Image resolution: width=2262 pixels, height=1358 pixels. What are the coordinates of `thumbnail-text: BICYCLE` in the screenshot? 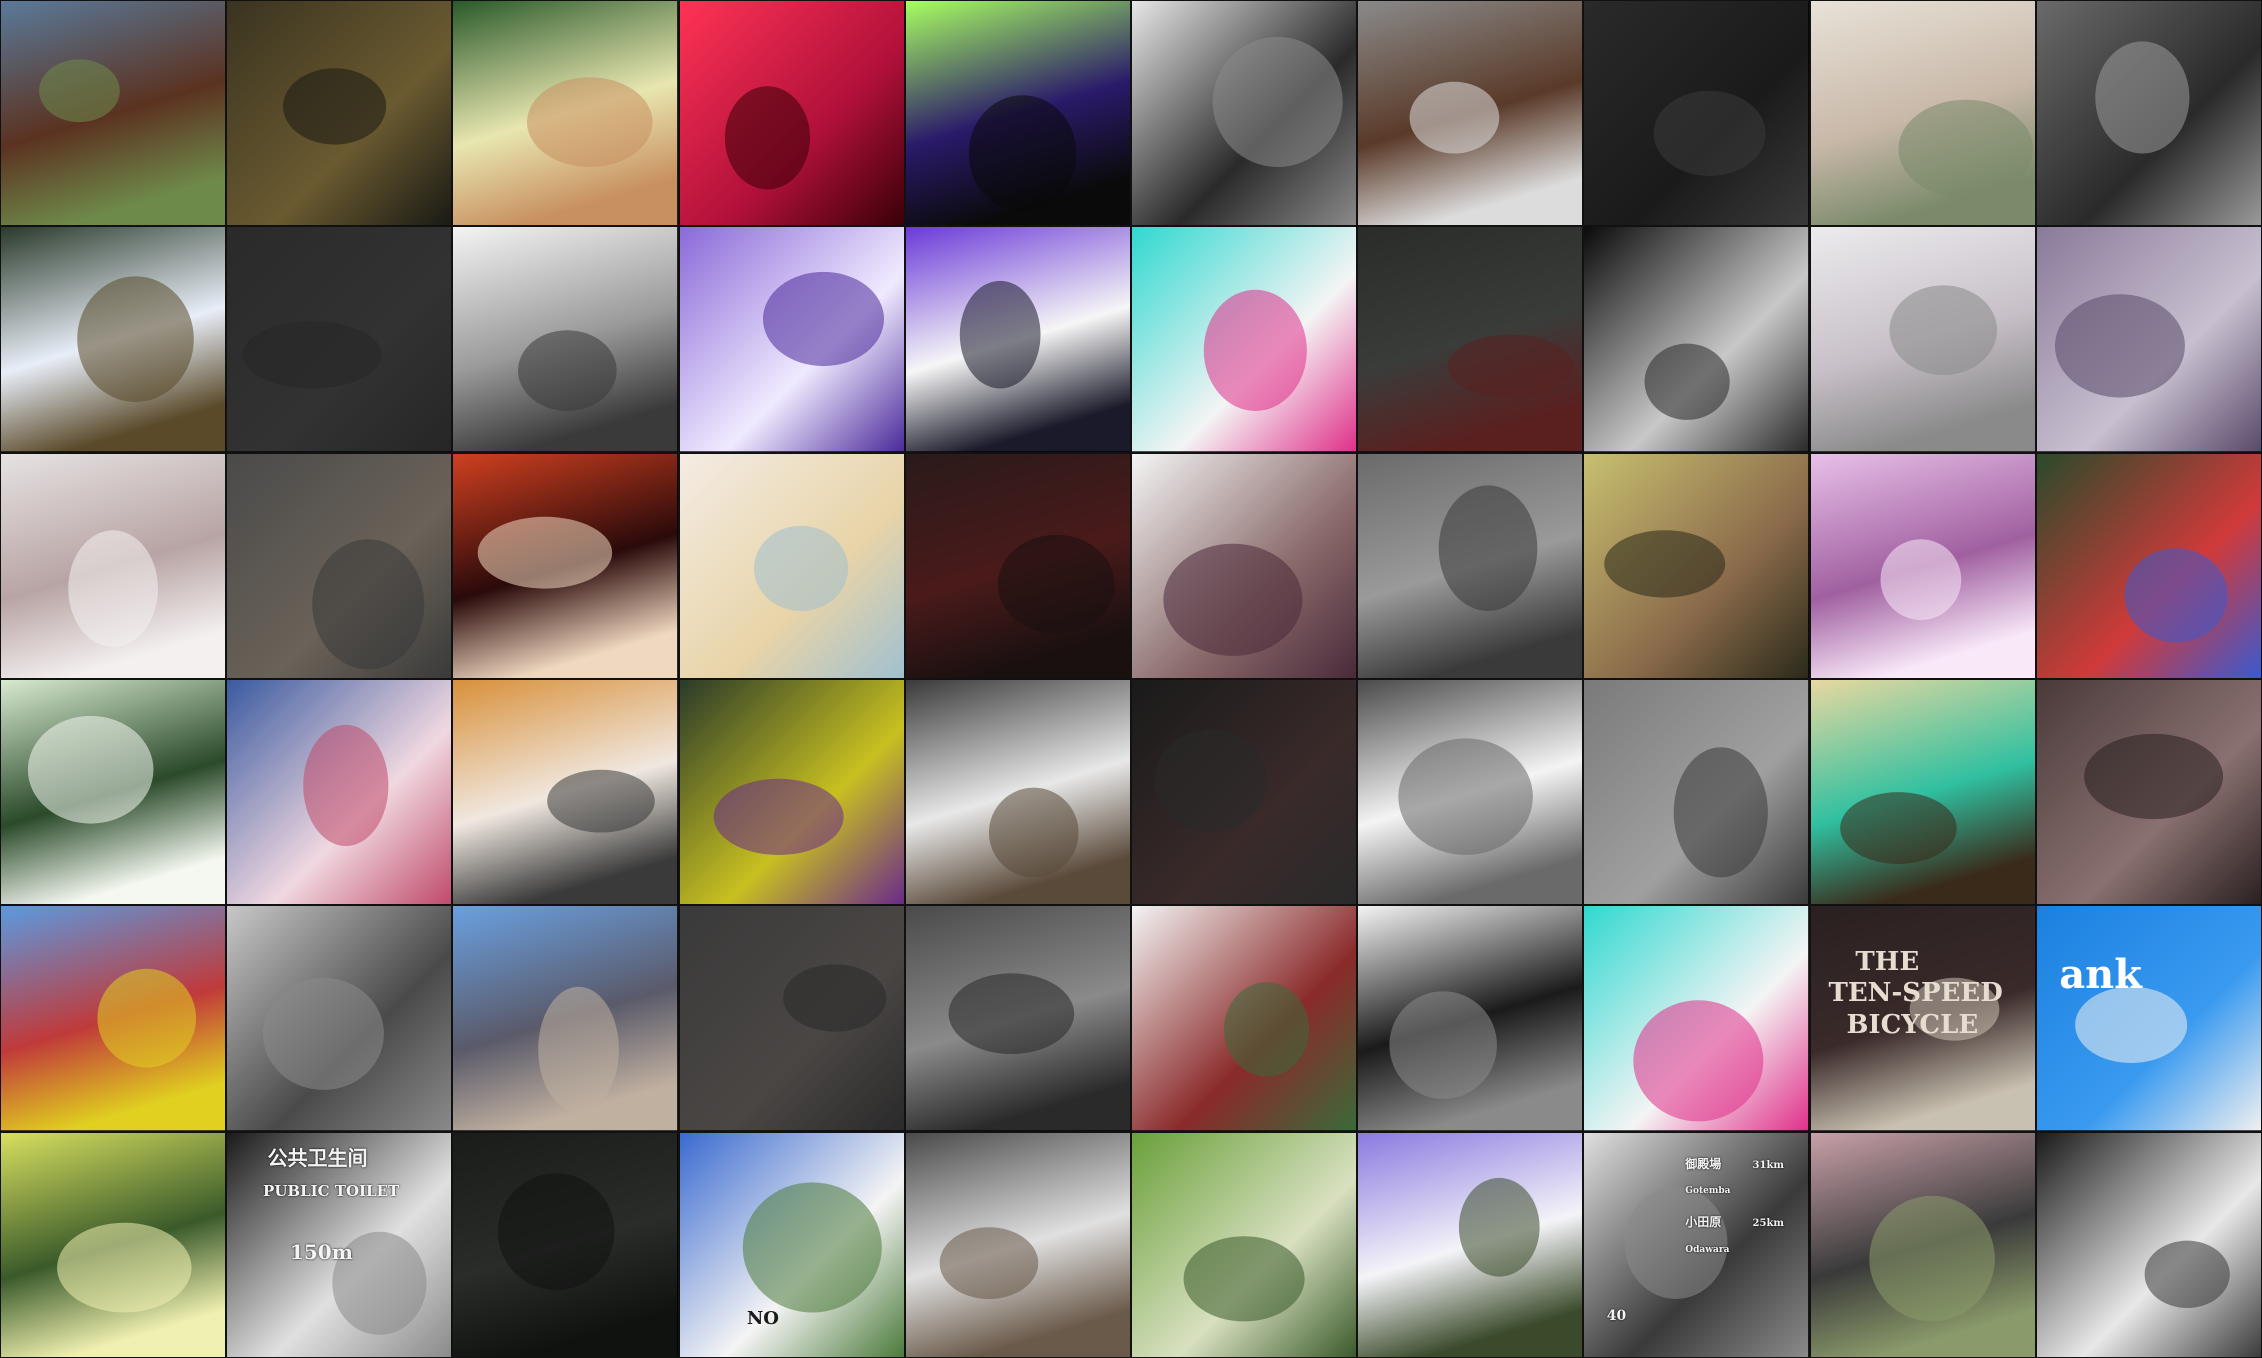 It's located at (1912, 1024).